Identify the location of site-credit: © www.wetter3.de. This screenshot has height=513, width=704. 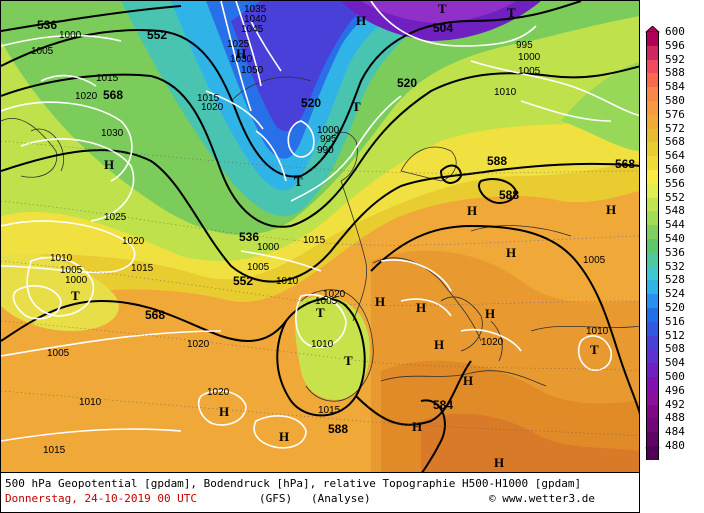
(542, 498).